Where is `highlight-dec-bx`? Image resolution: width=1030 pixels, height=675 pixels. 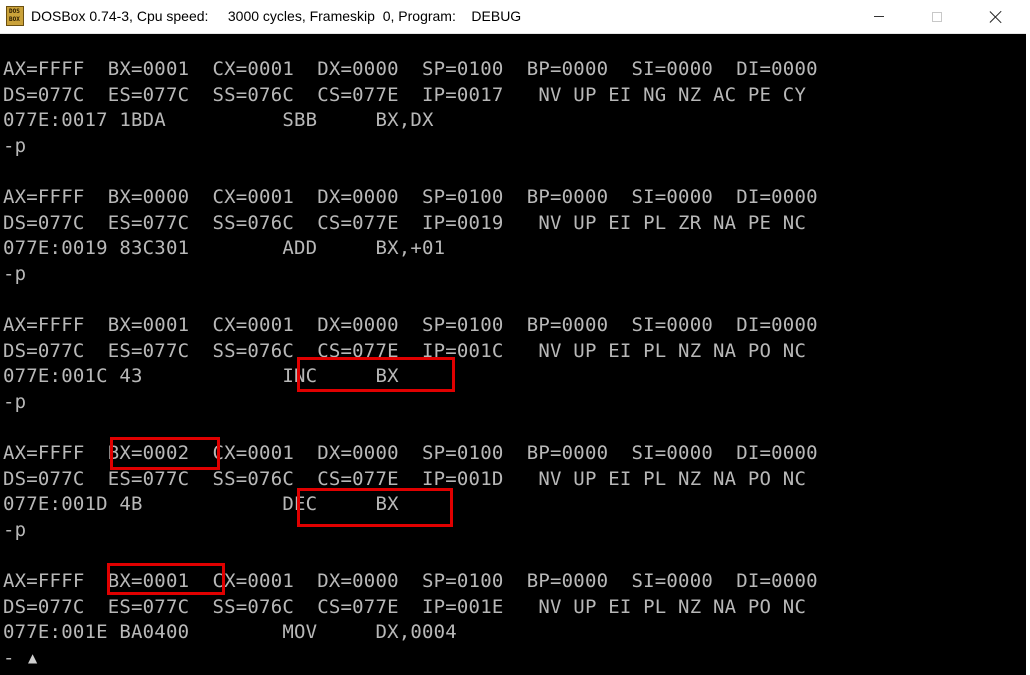
highlight-dec-bx is located at coordinates (375, 507).